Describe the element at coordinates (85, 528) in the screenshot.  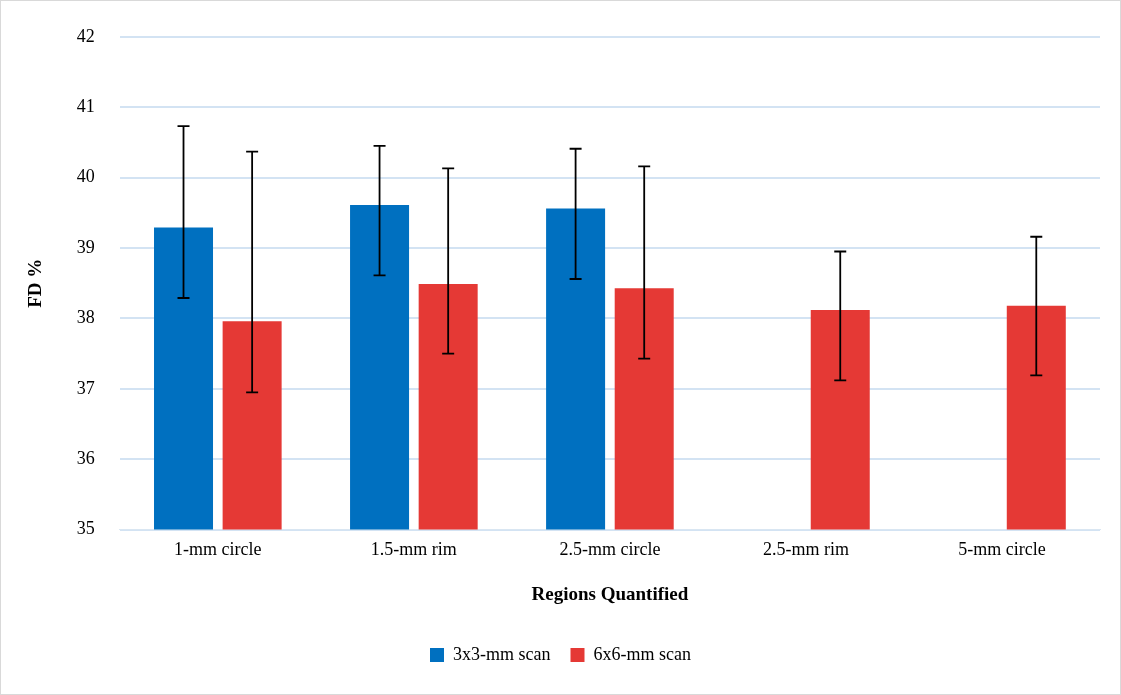
I see `y-tick-label: 35` at that location.